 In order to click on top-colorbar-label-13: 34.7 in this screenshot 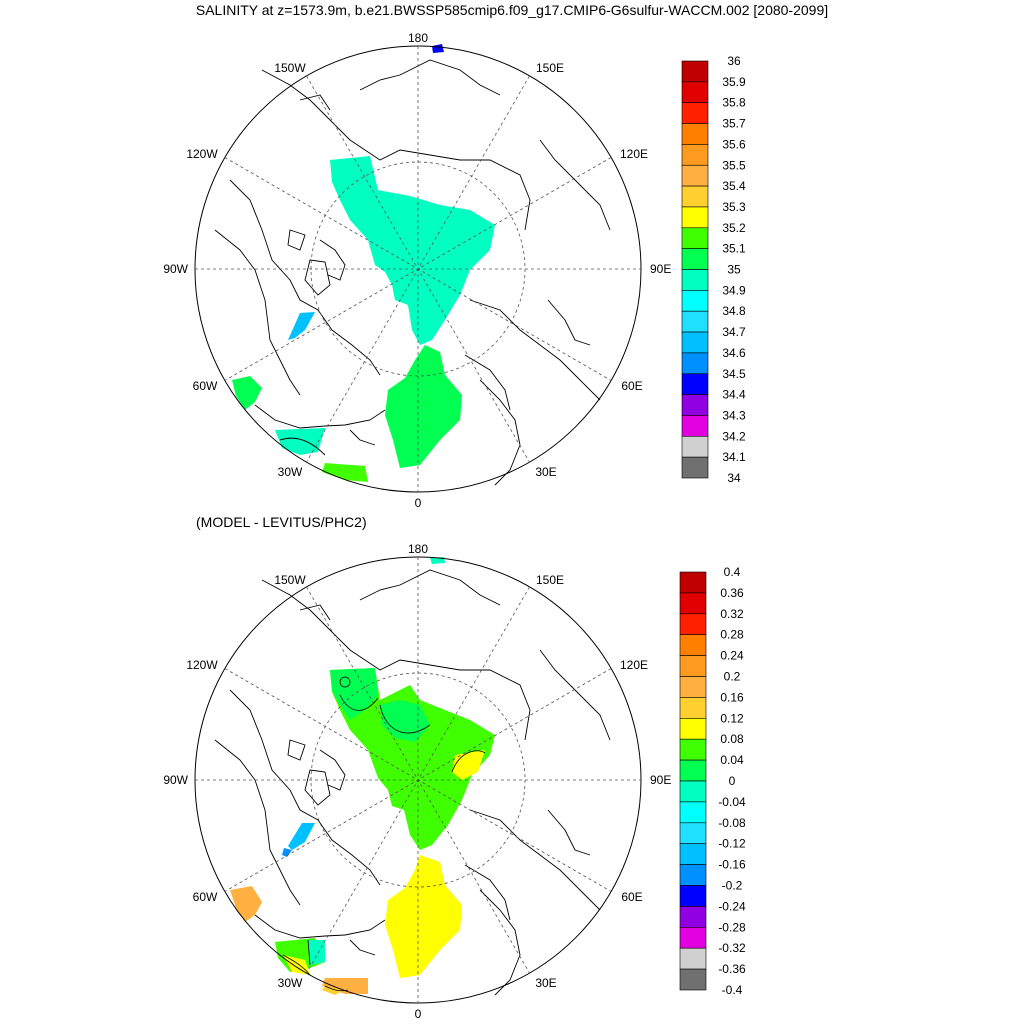, I will do `click(734, 332)`.